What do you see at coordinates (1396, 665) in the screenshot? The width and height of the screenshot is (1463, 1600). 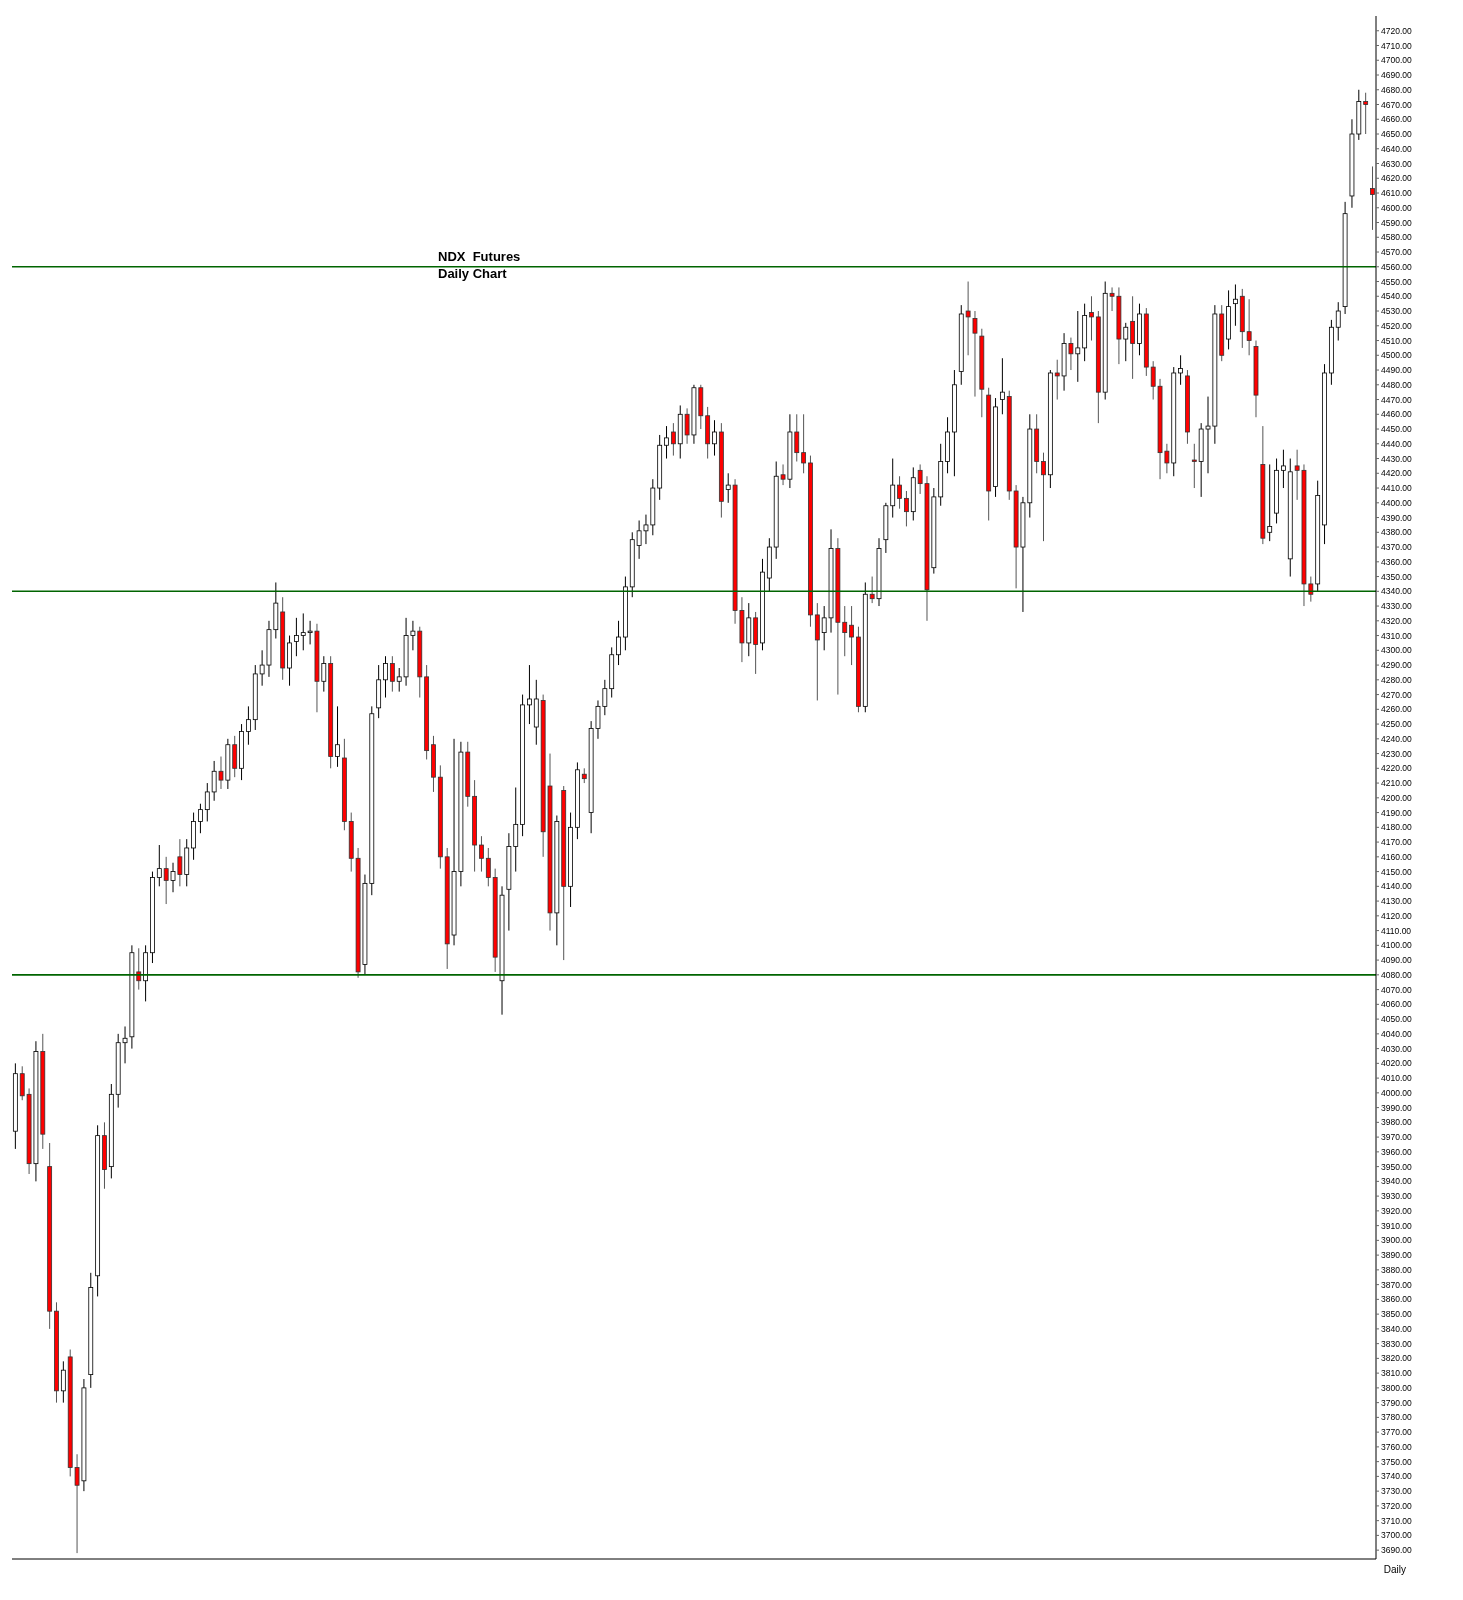 I see `y-tick-label: 4290.00` at bounding box center [1396, 665].